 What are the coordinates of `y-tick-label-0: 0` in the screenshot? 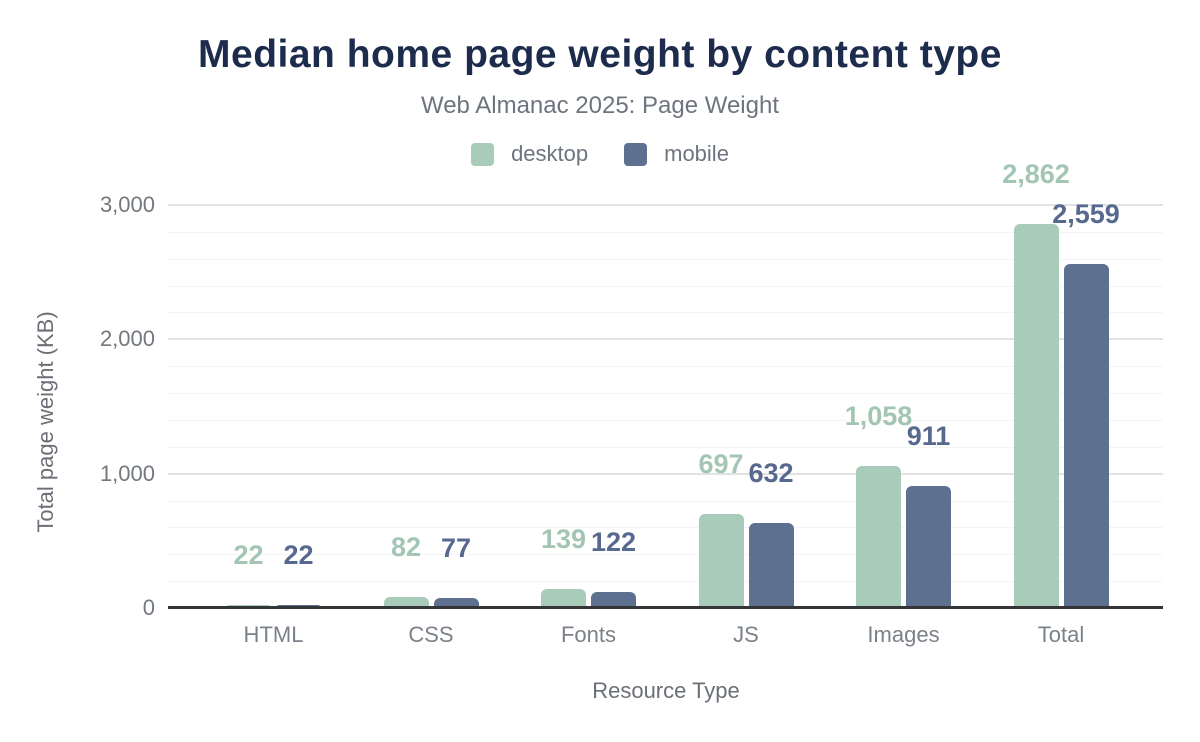 It's located at (148, 607).